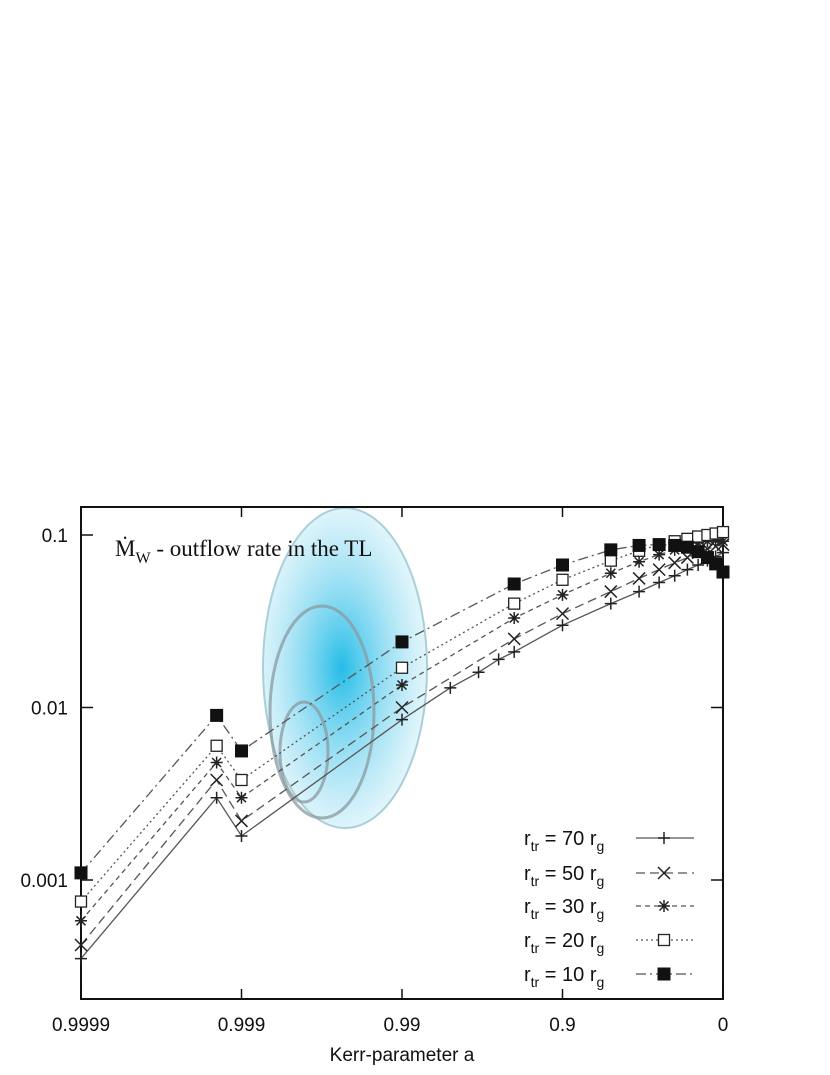  What do you see at coordinates (609, 909) in the screenshot?
I see `legend-item-30: rtr = 30 rg` at bounding box center [609, 909].